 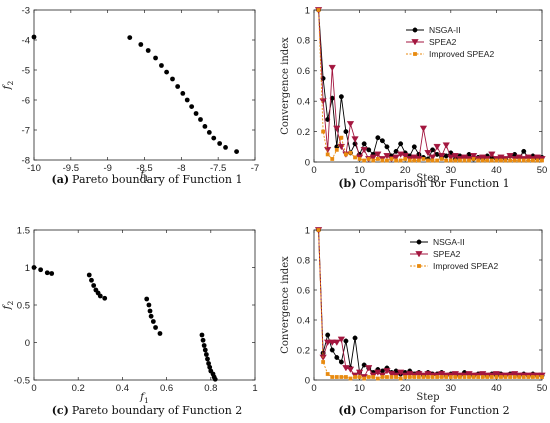 What do you see at coordinates (78, 388) in the screenshot?
I see `x-tick-label: 0.2` at bounding box center [78, 388].